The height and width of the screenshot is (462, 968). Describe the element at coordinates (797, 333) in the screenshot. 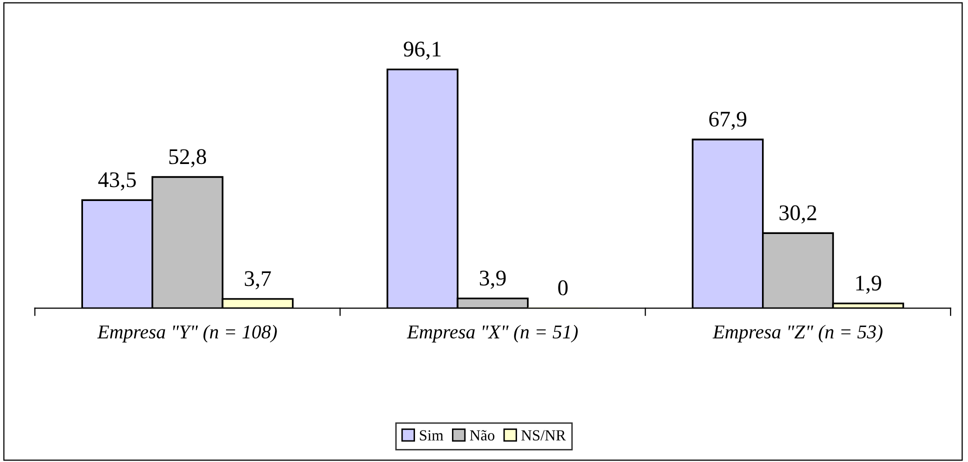

I see `x-tick-label: Empresa "Z" (n = 53)` at that location.